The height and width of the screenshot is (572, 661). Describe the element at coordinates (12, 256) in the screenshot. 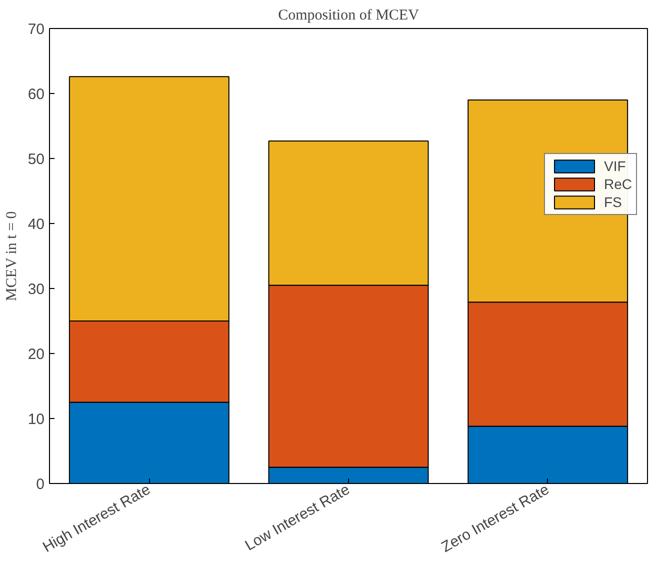

I see `y-axis-title: MCEV in t = 0` at that location.